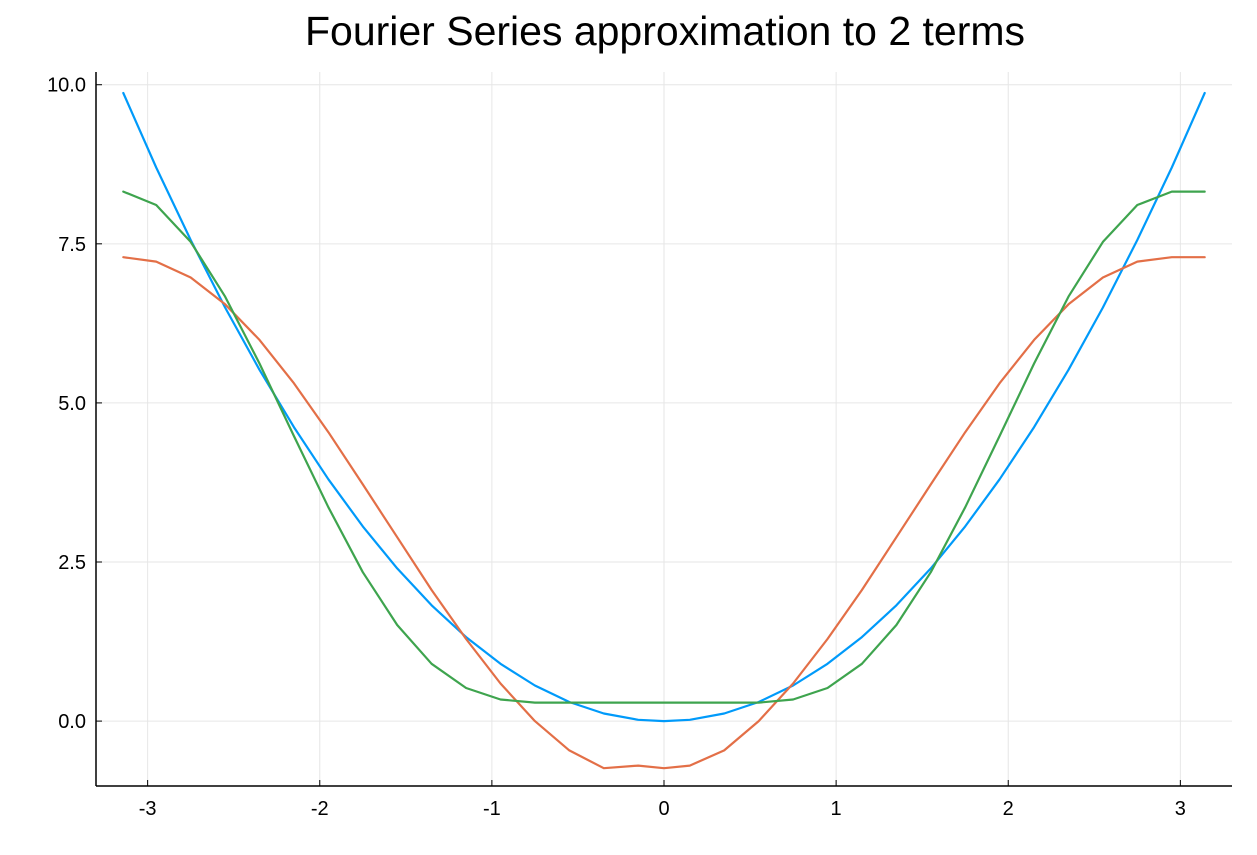 This screenshot has height=855, width=1257. I want to click on x-tick-label: 2, so click(1008, 809).